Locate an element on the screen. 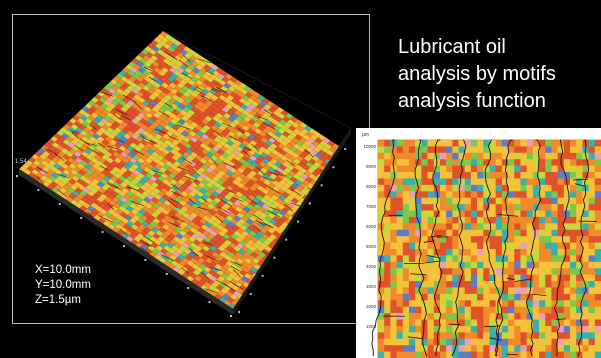 The image size is (601, 358). surface-grain is located at coordinates (216, 90).